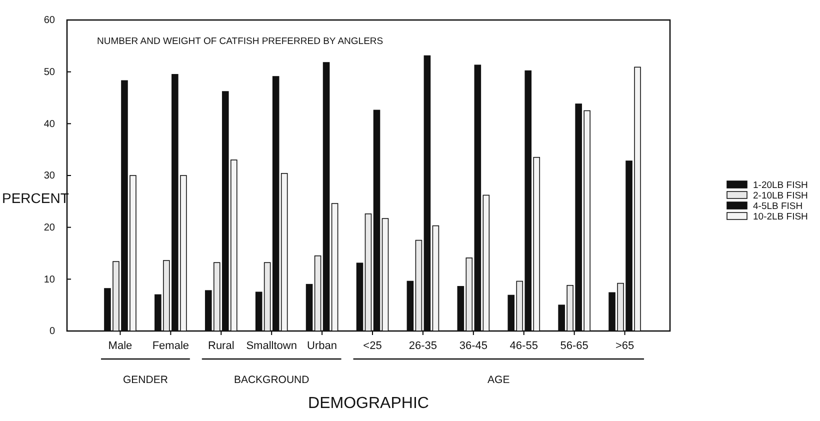 This screenshot has width=820, height=421. Describe the element at coordinates (624, 346) in the screenshot. I see `x-tick-label: >65` at that location.